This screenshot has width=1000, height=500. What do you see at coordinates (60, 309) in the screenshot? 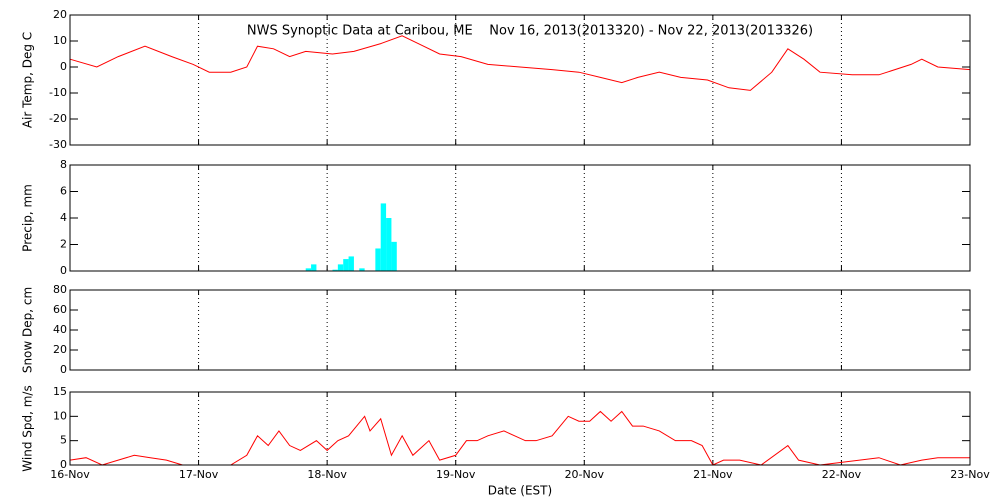
I see `y-tick-label: 60` at bounding box center [60, 309].